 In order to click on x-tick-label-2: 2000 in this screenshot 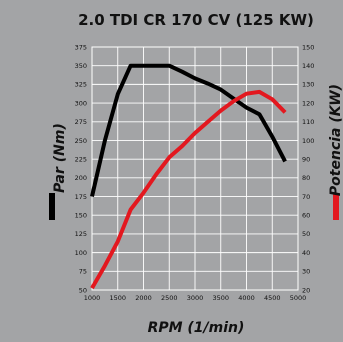, I will do `click(143, 298)`.